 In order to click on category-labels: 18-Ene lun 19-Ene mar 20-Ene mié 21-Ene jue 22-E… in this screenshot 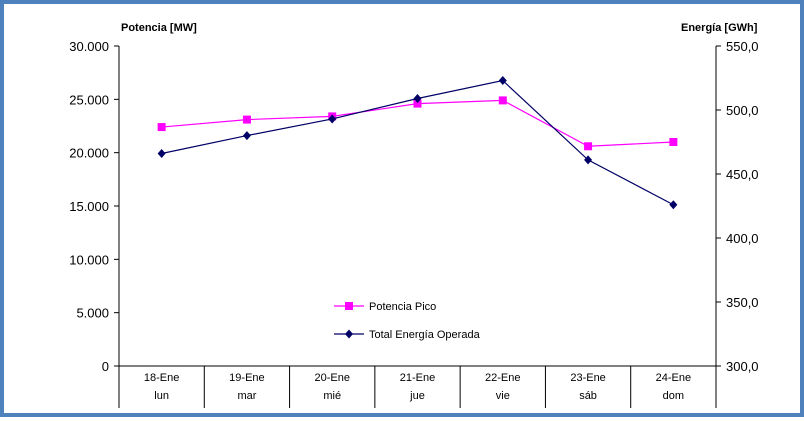, I will do `click(417, 387)`.